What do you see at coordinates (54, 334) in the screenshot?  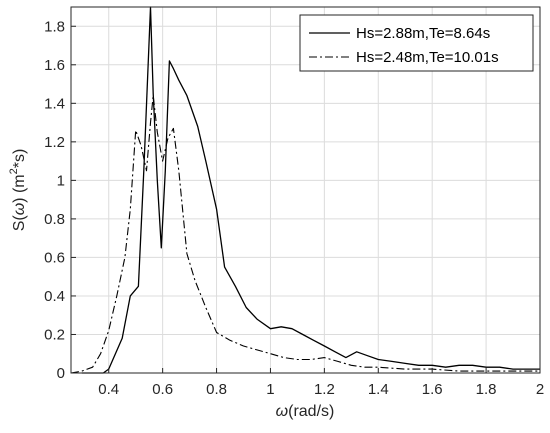 I see `y-tick-label: 0.2` at bounding box center [54, 334].